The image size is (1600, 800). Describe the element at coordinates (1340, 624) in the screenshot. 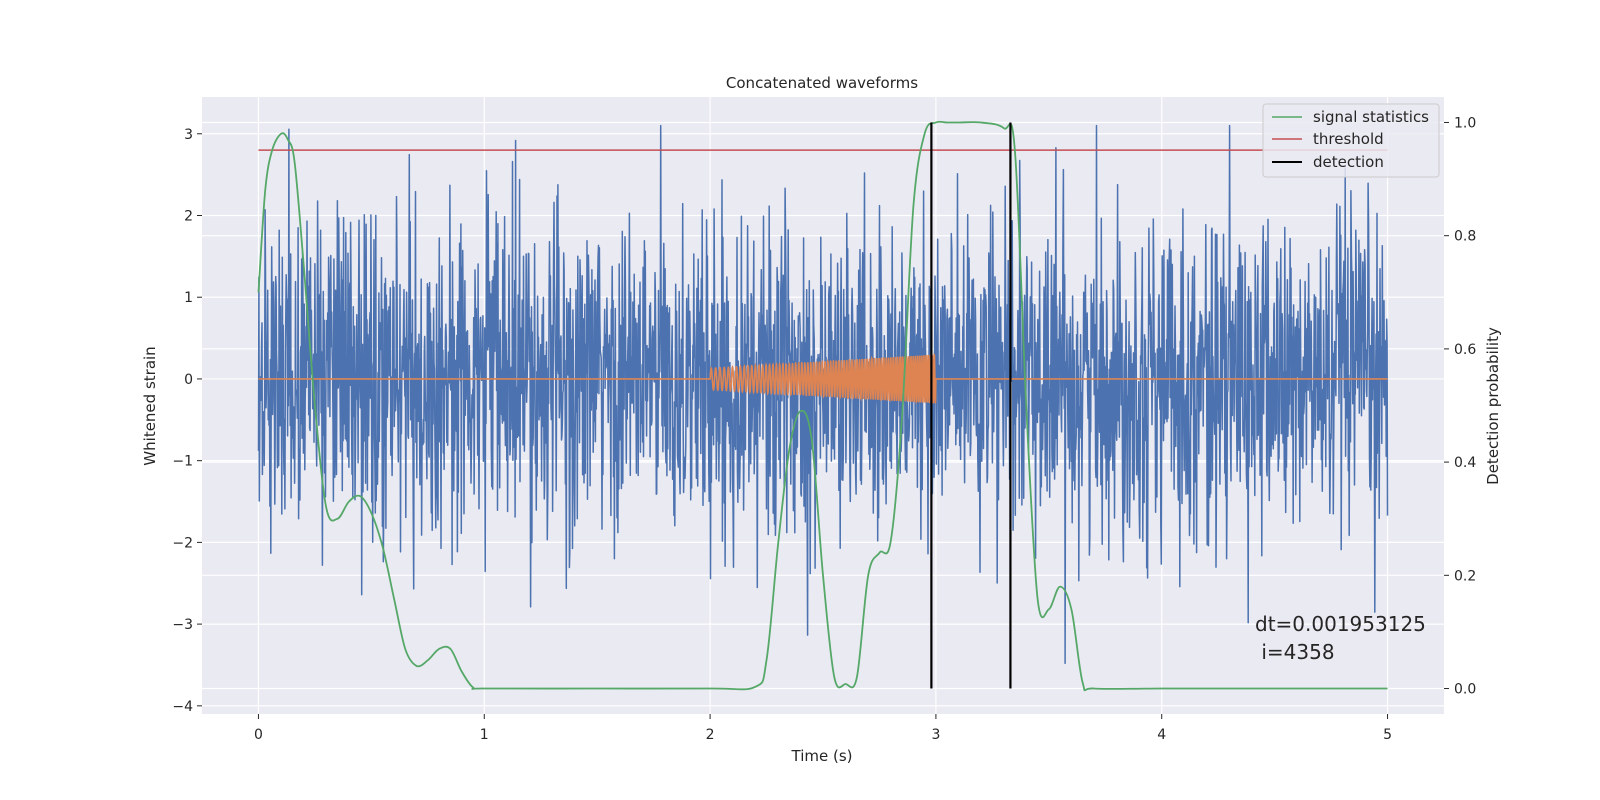

I see `annotation-dt: dt=0.001953125` at that location.